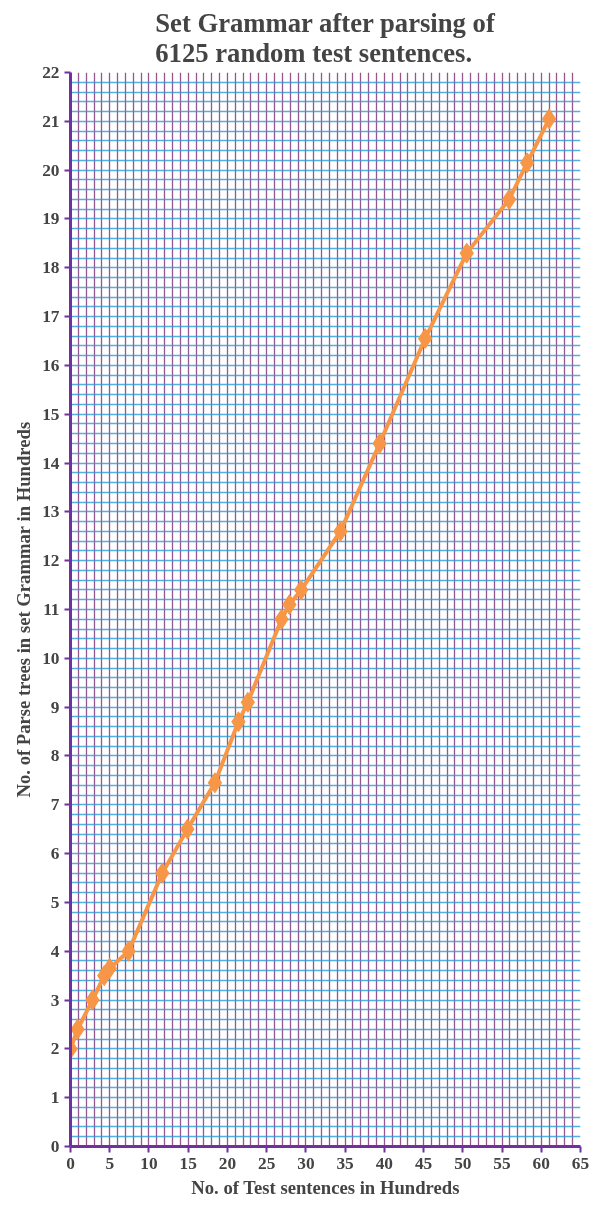 Image resolution: width=609 pixels, height=1216 pixels. Describe the element at coordinates (55, 902) in the screenshot. I see `y-tick-label: 5` at that location.